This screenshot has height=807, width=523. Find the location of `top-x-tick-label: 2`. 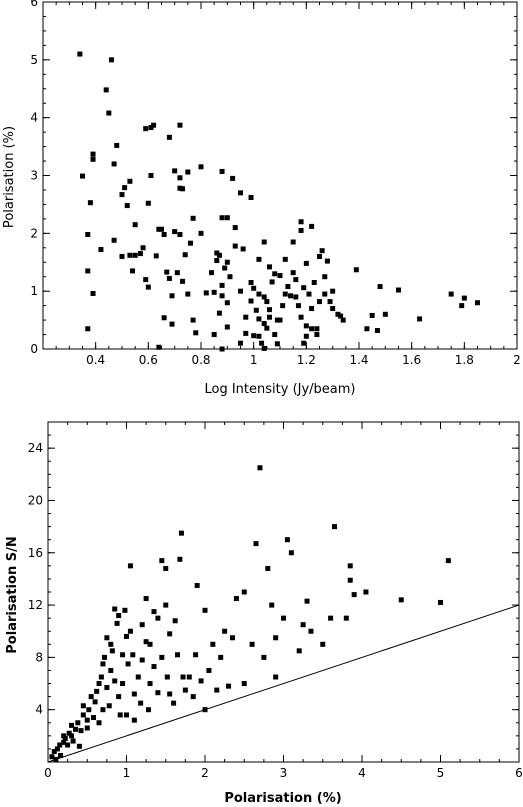

top-x-tick-label: 2 is located at coordinates (517, 360).